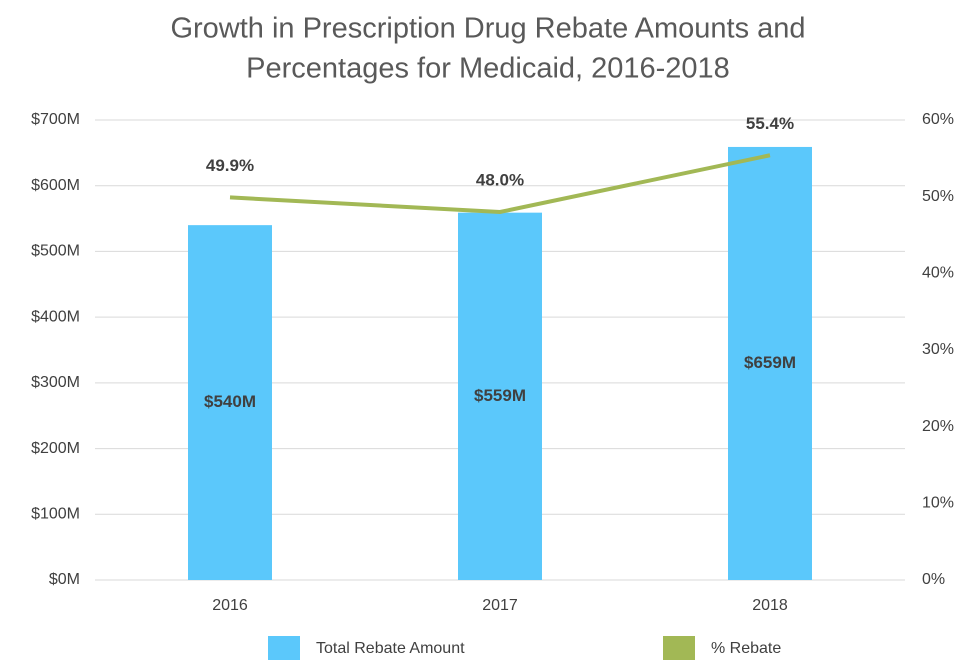 Image resolution: width=964 pixels, height=663 pixels. I want to click on y2-tick-label: 0%, so click(933, 579).